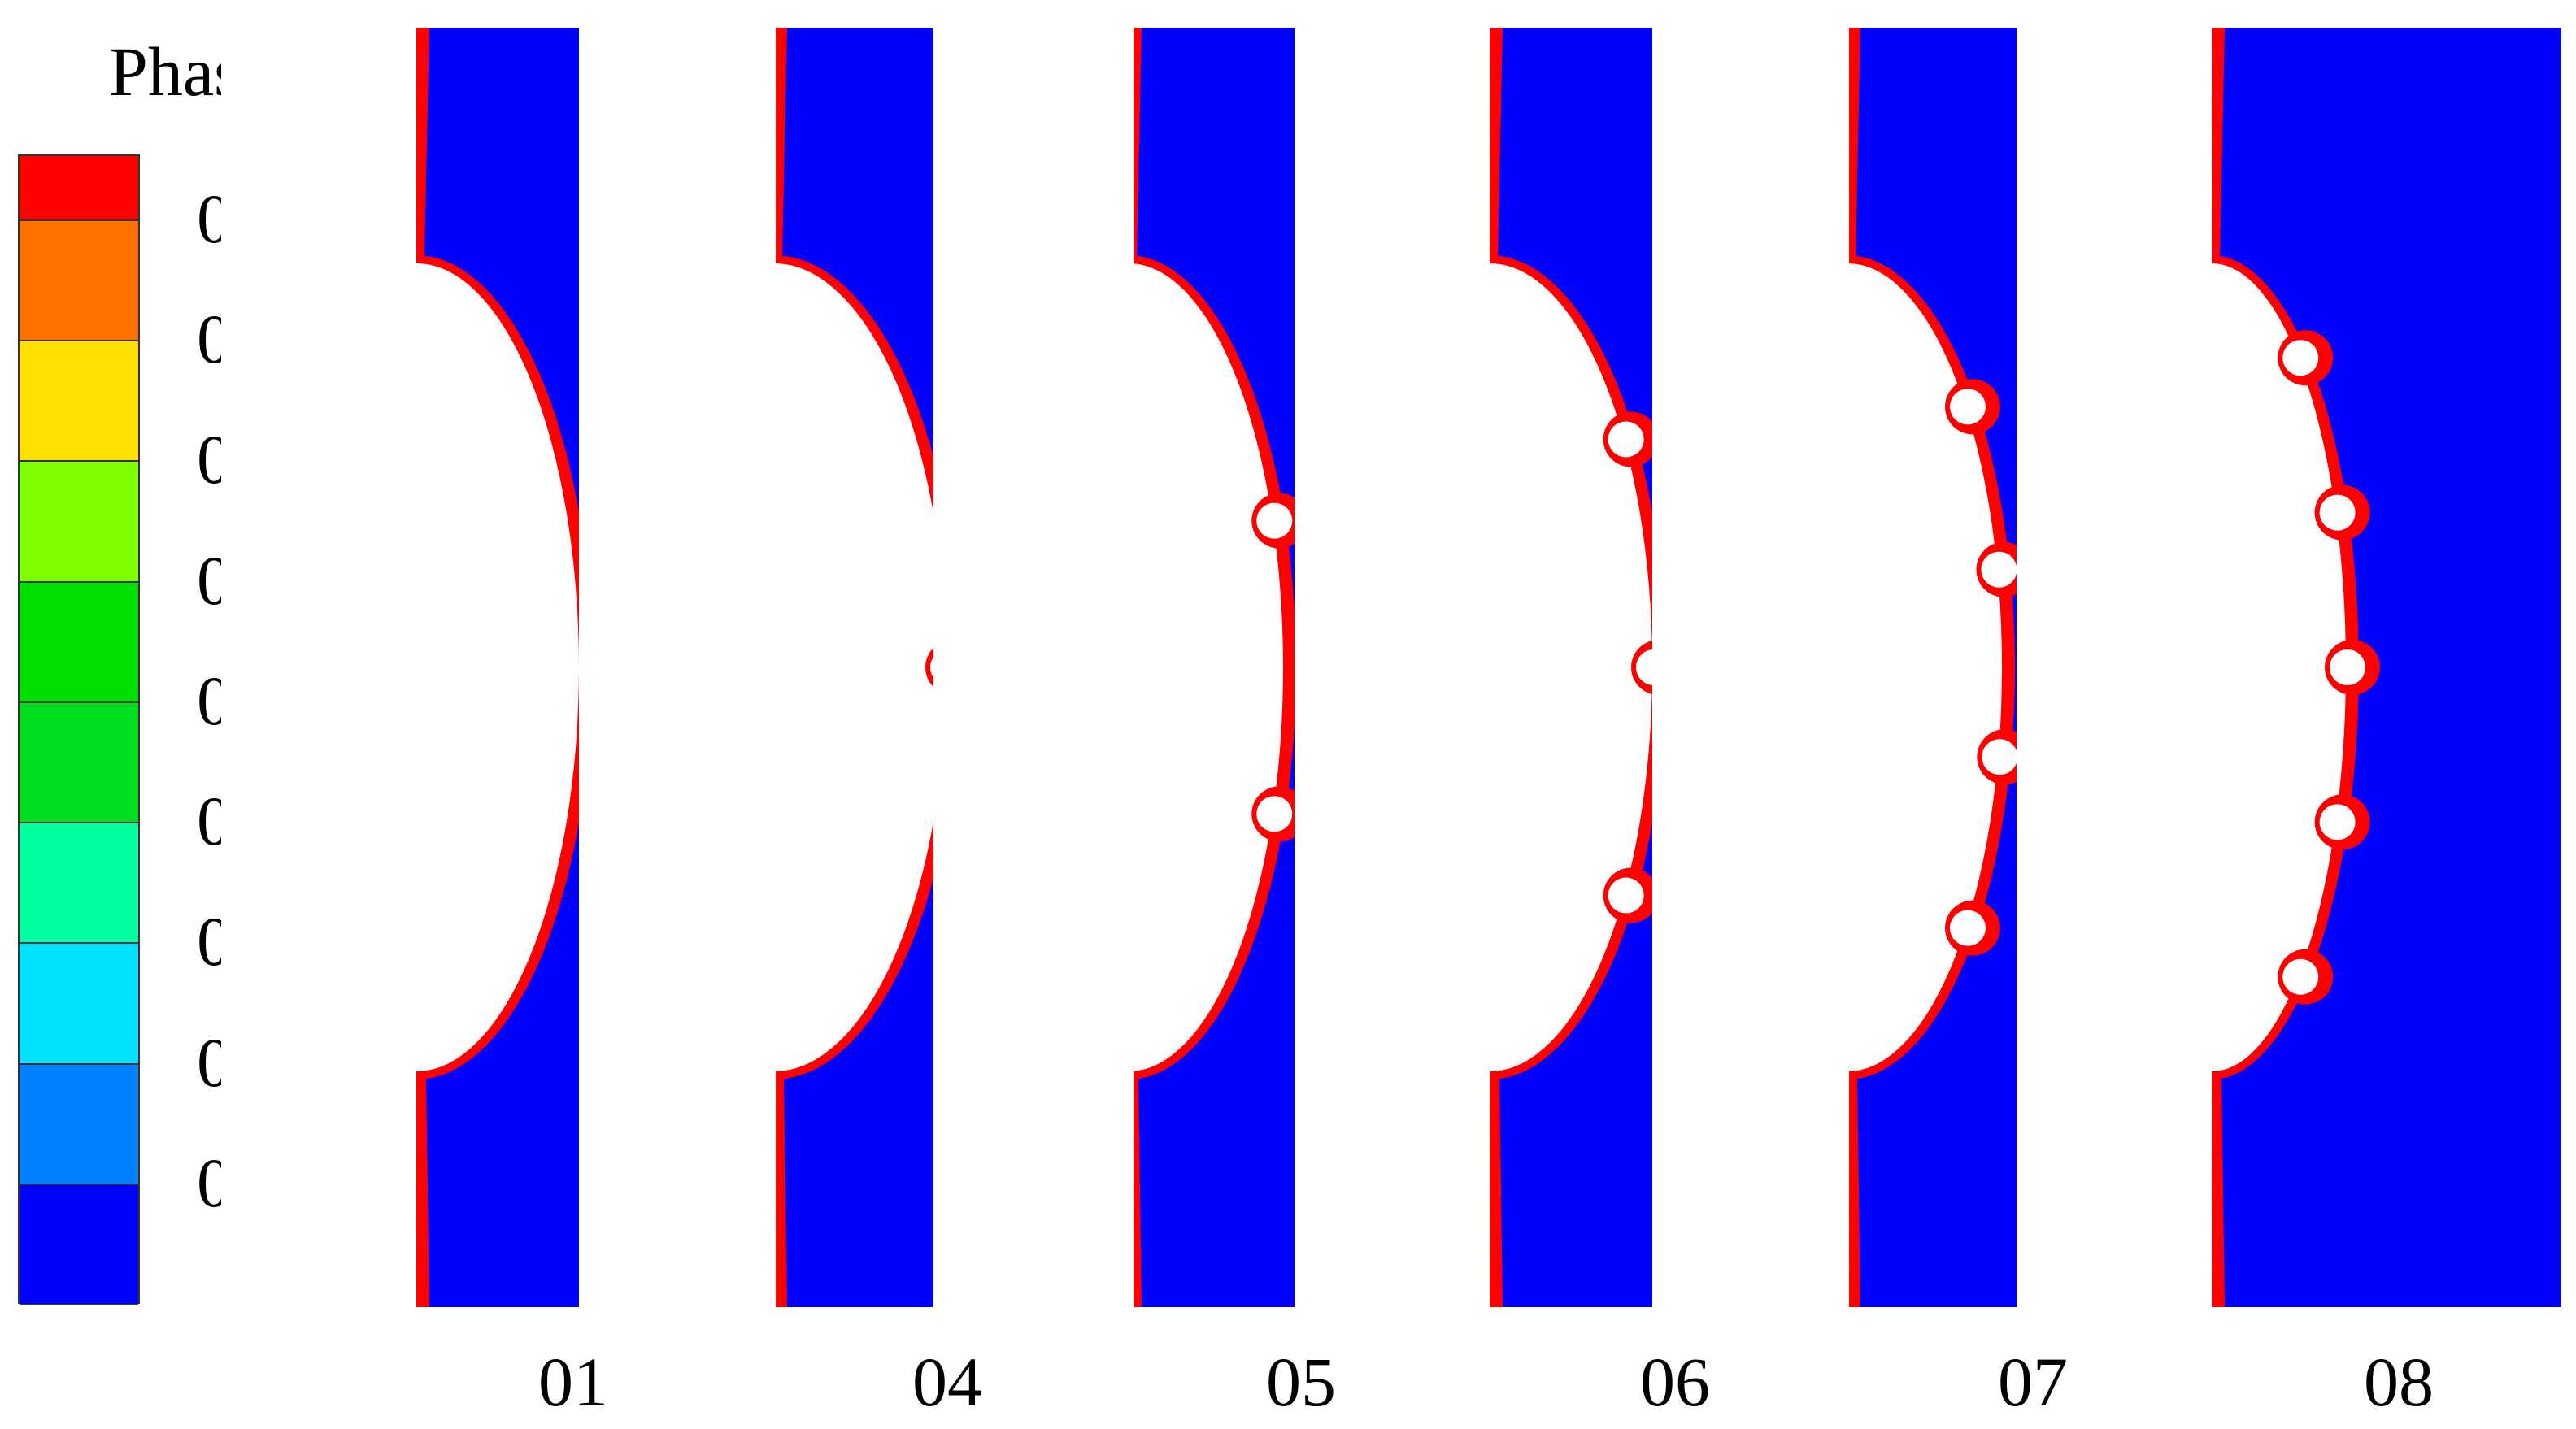  I want to click on panel-label: 04, so click(947, 1382).